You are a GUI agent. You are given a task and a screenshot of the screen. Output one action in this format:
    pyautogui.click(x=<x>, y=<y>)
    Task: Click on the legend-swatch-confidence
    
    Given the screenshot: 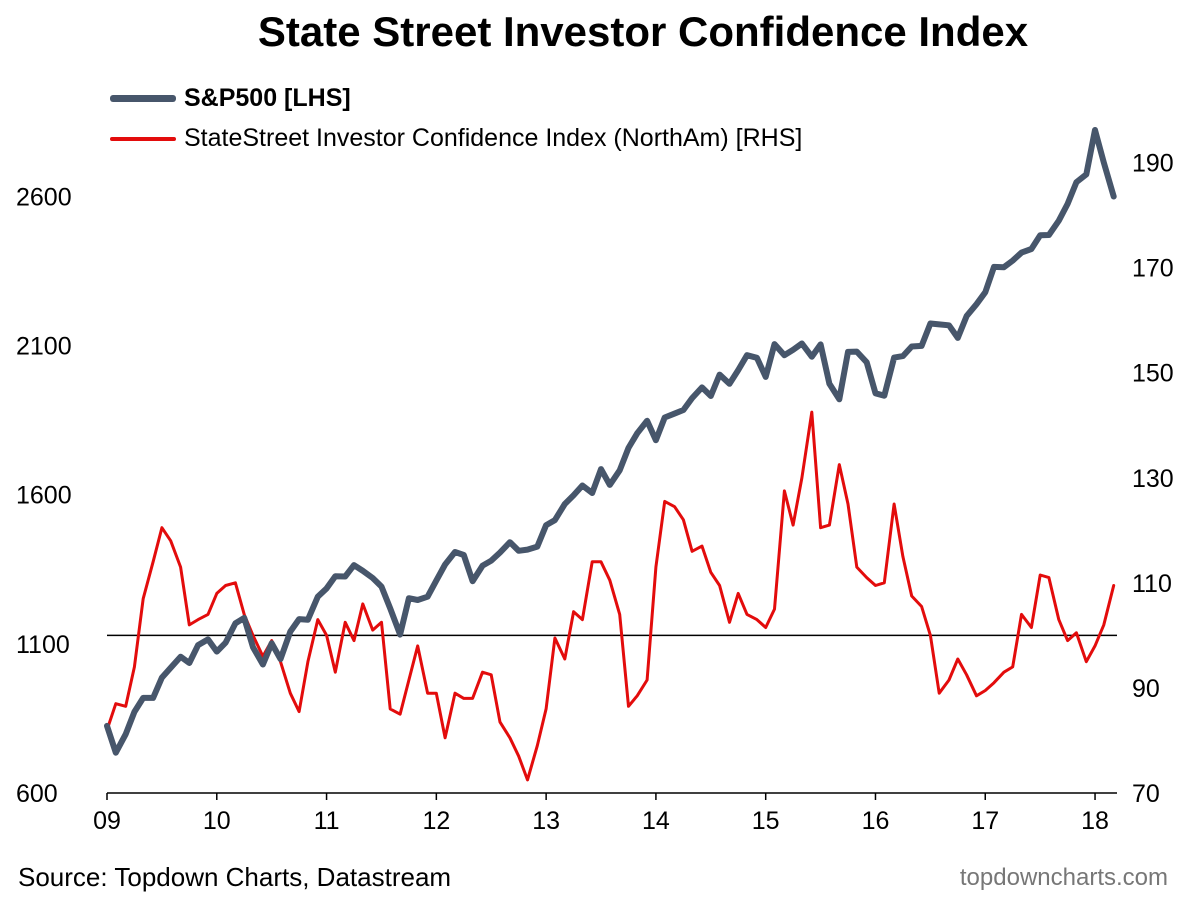 What is the action you would take?
    pyautogui.click(x=143, y=138)
    